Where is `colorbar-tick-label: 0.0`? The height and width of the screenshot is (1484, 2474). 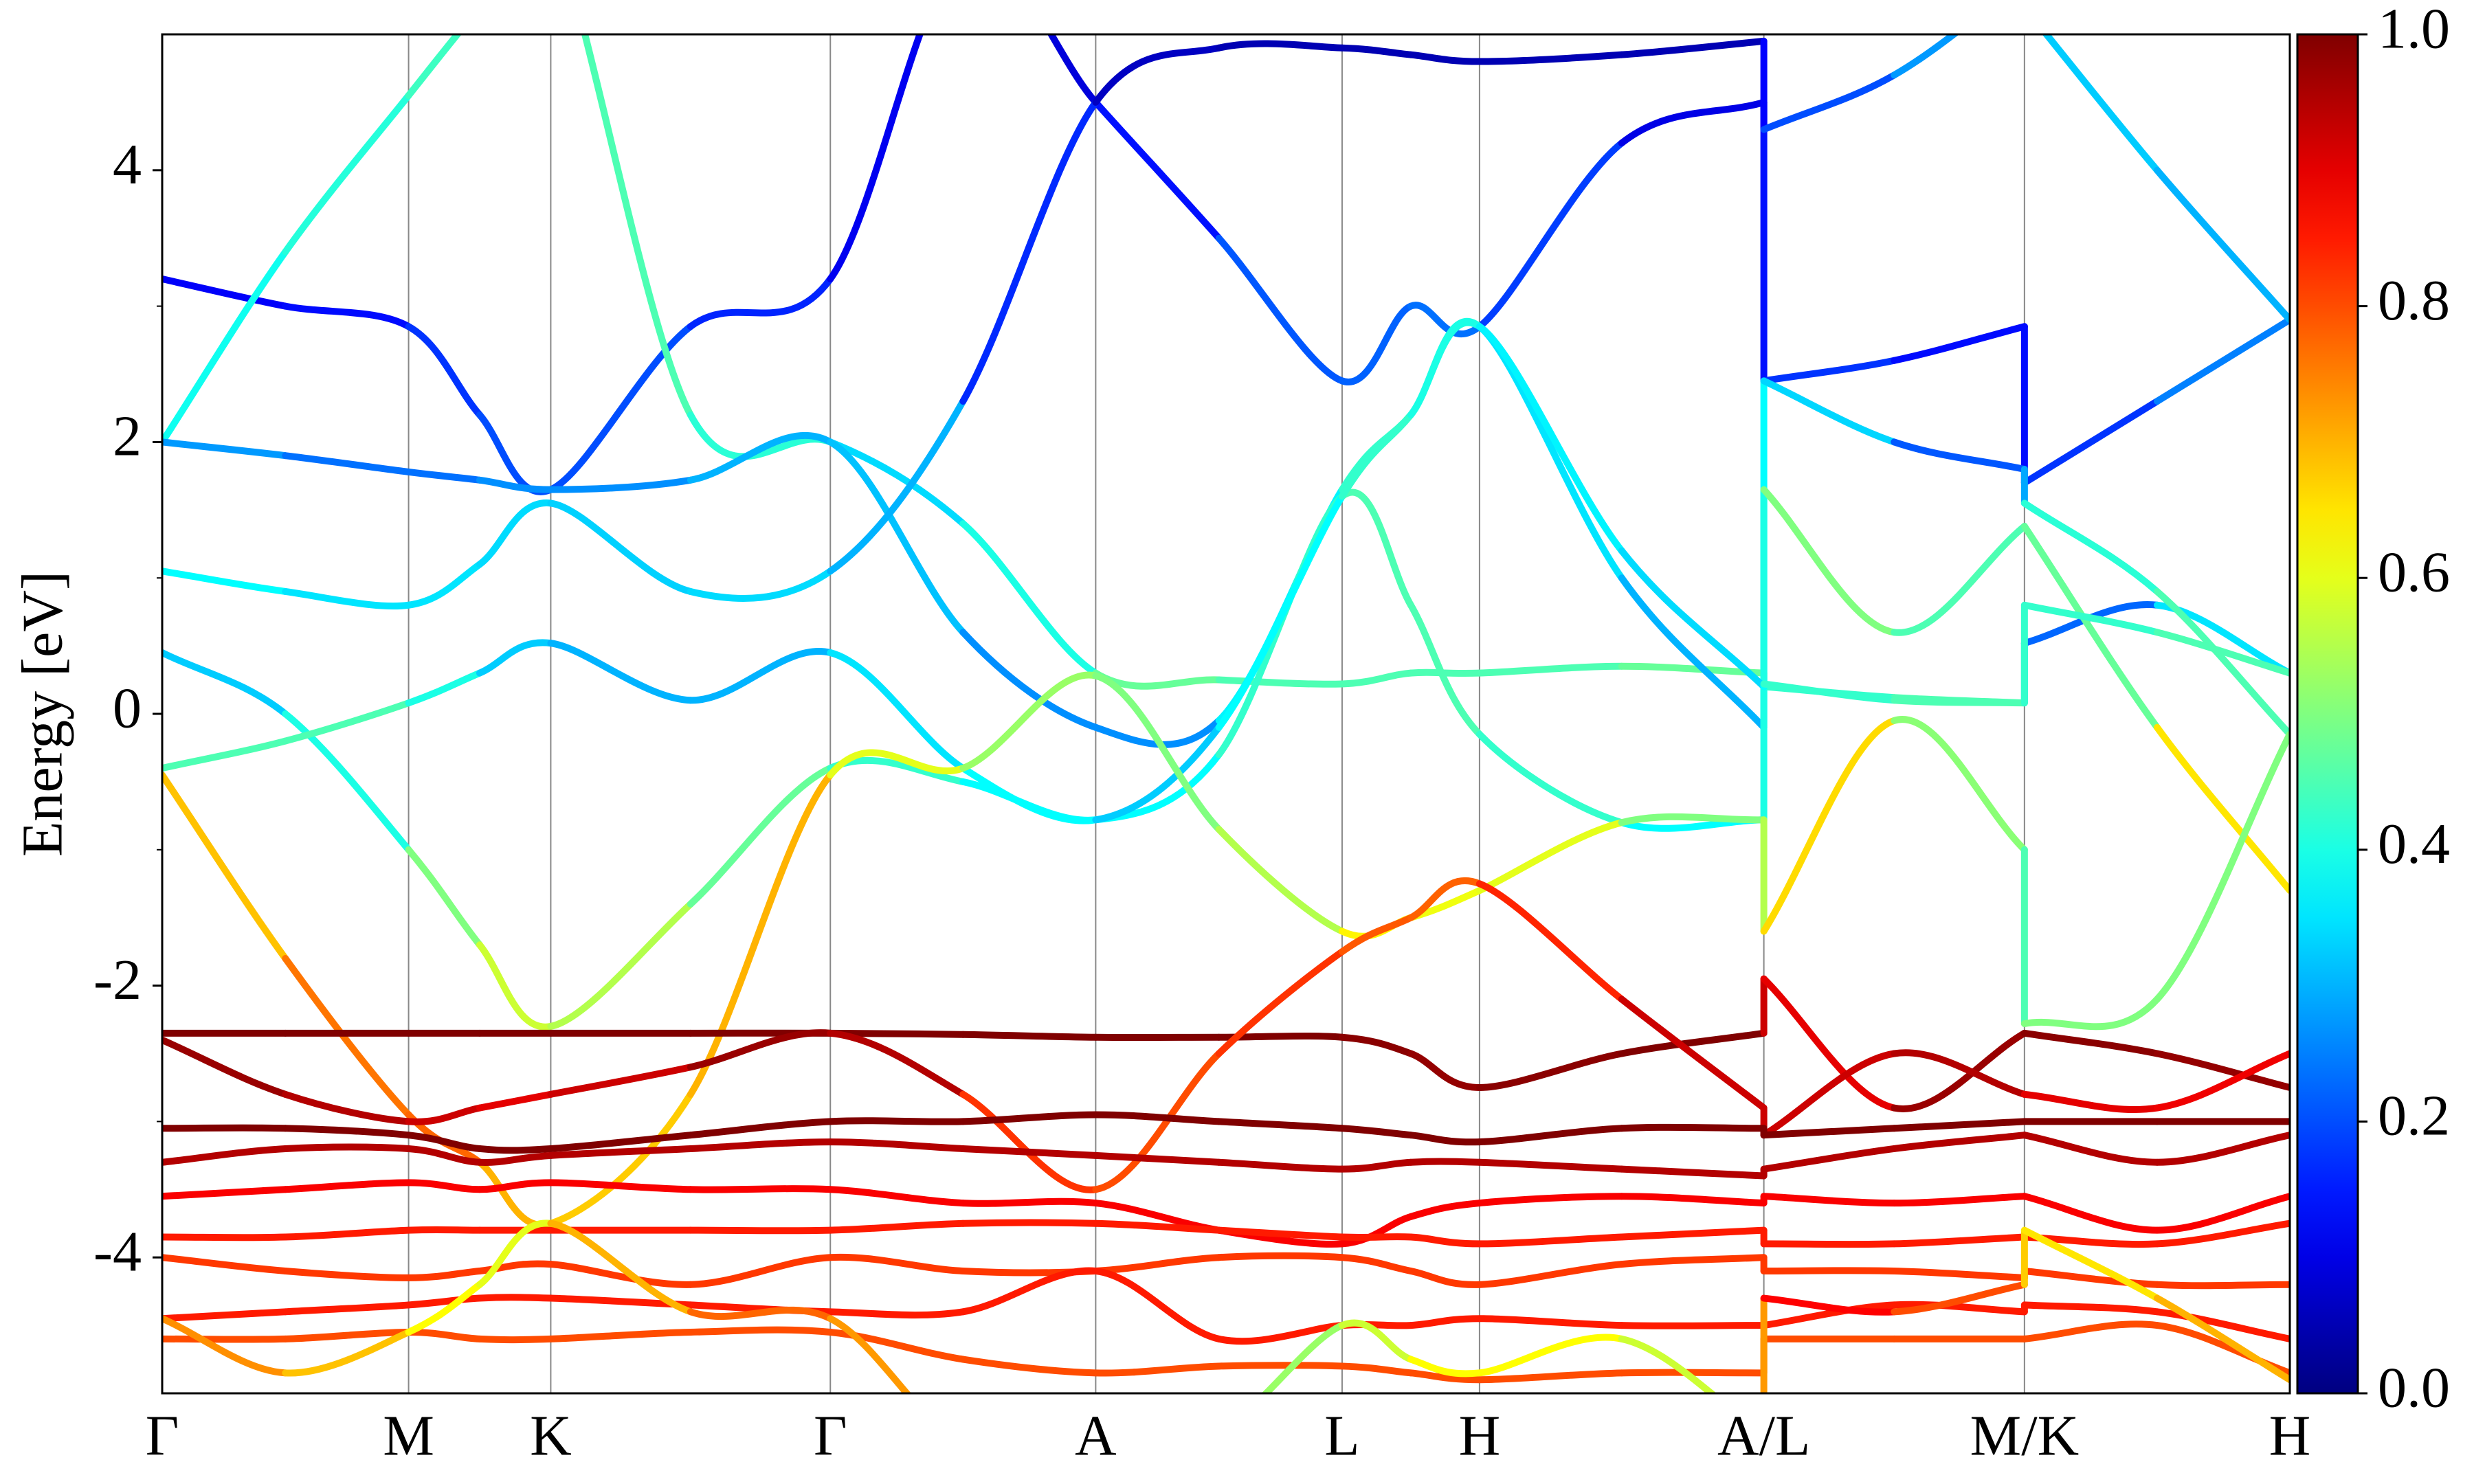
colorbar-tick-label: 0.0 is located at coordinates (2414, 1387).